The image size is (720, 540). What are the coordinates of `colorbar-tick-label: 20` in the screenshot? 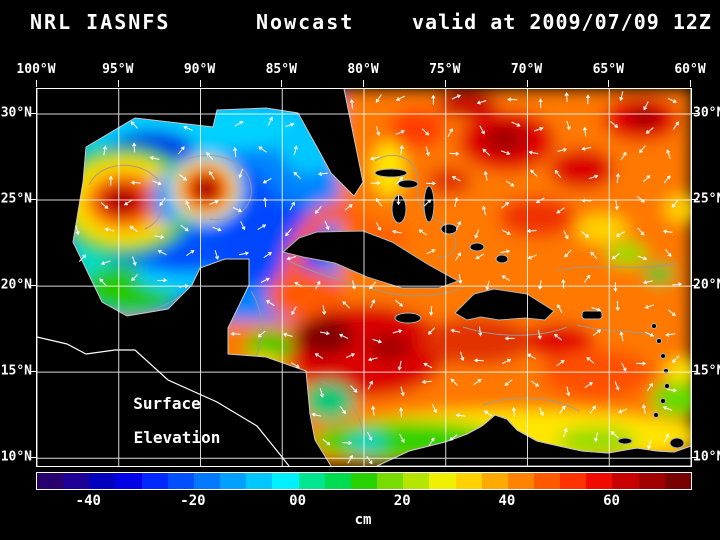 It's located at (402, 501).